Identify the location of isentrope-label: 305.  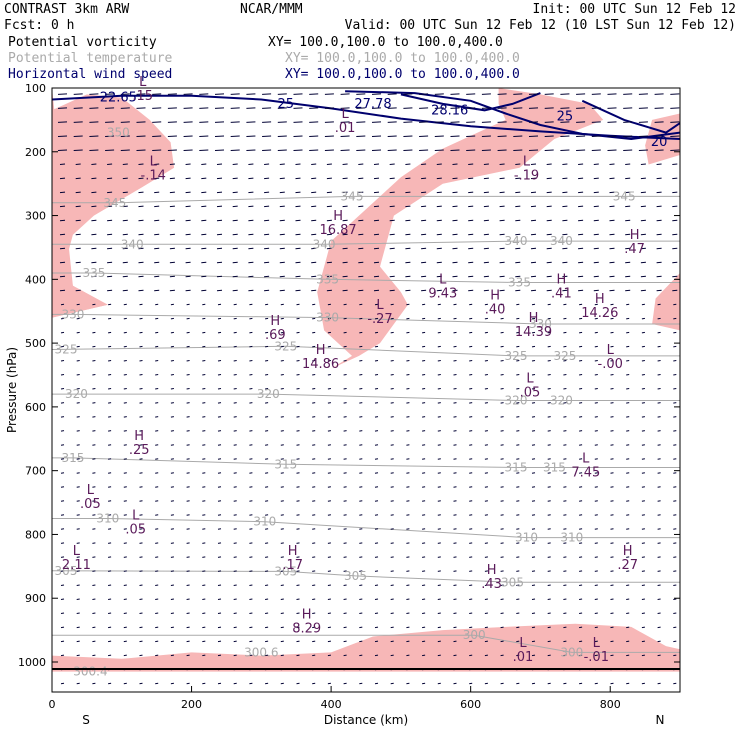
(285, 571).